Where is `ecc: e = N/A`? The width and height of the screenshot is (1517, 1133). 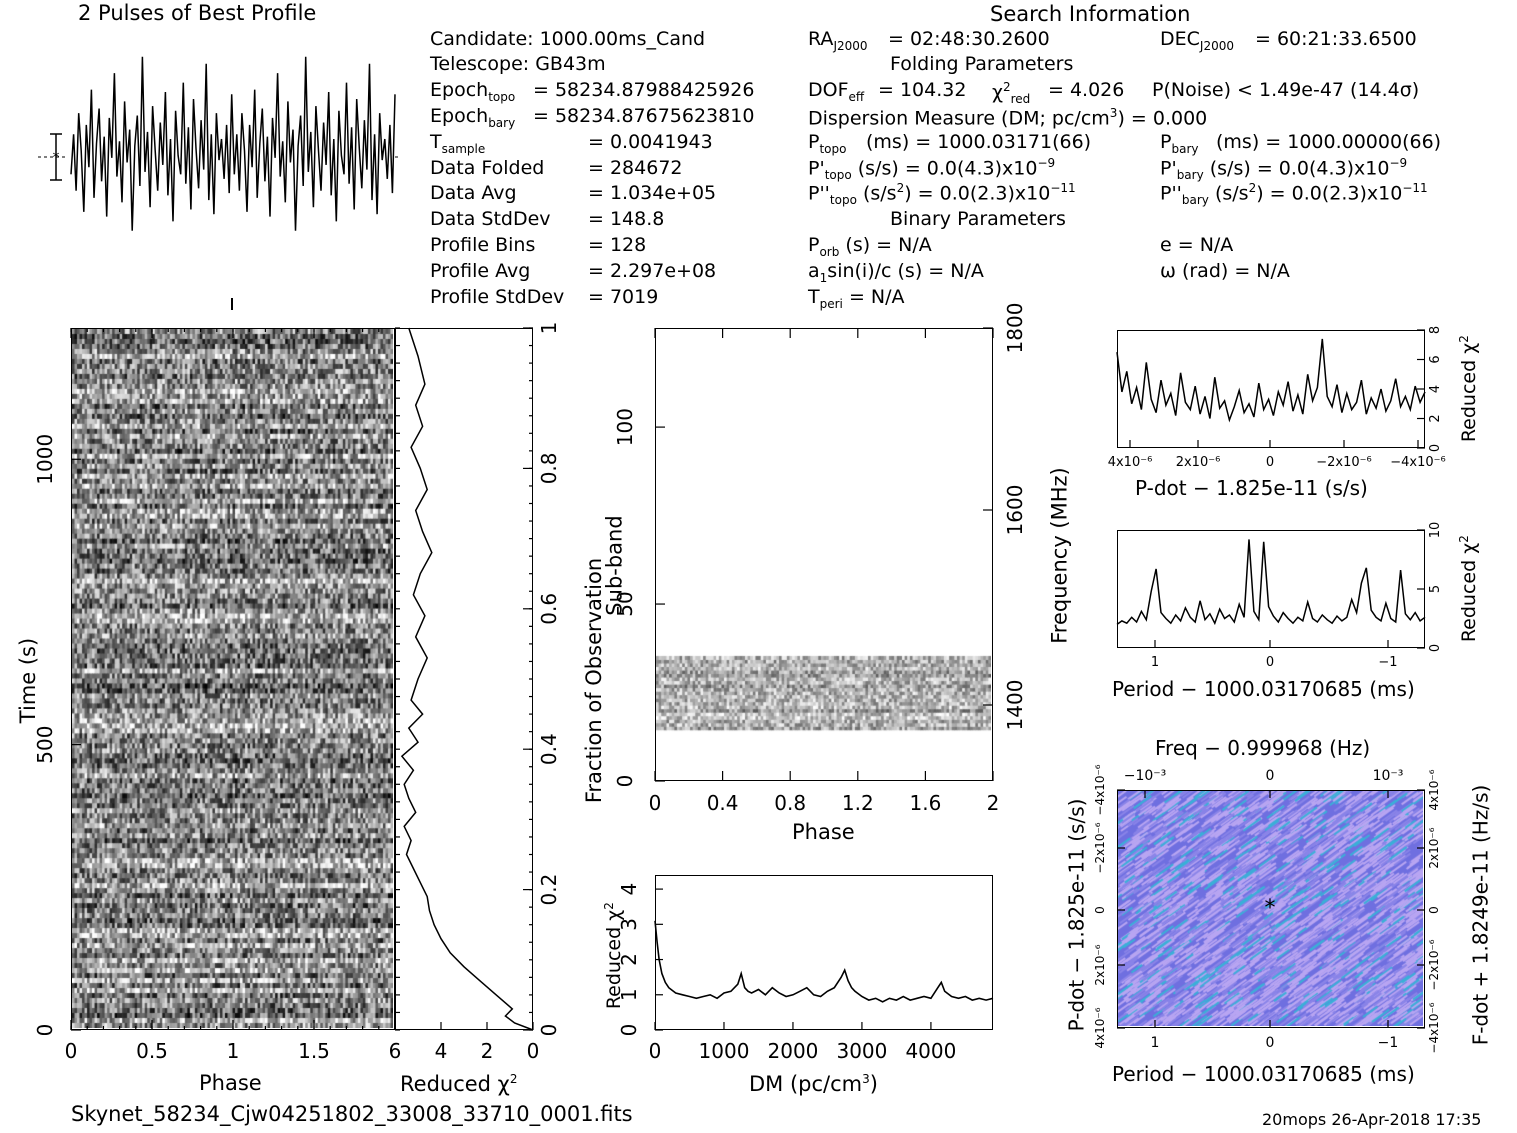
ecc: e = N/A is located at coordinates (1197, 245).